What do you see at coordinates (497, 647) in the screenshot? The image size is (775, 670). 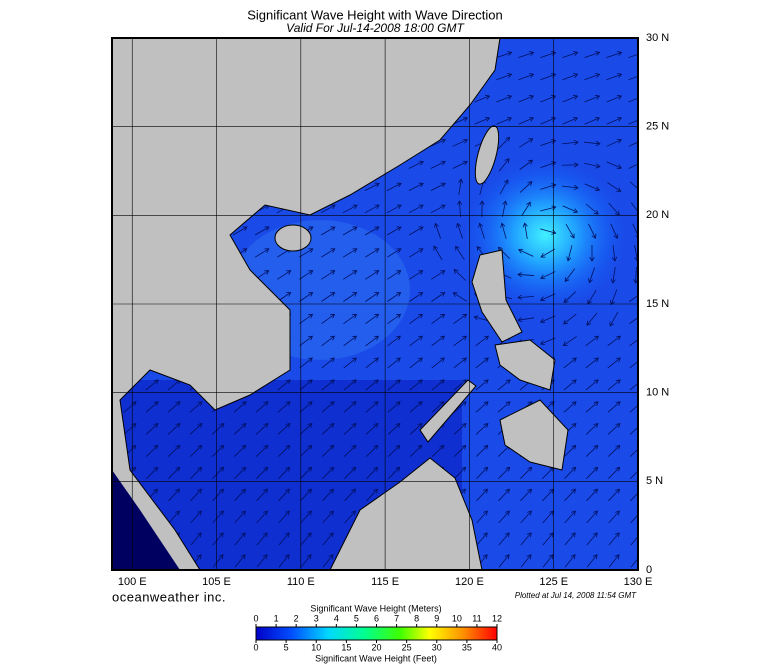 I see `colorbar-feet-tick-label: 40` at bounding box center [497, 647].